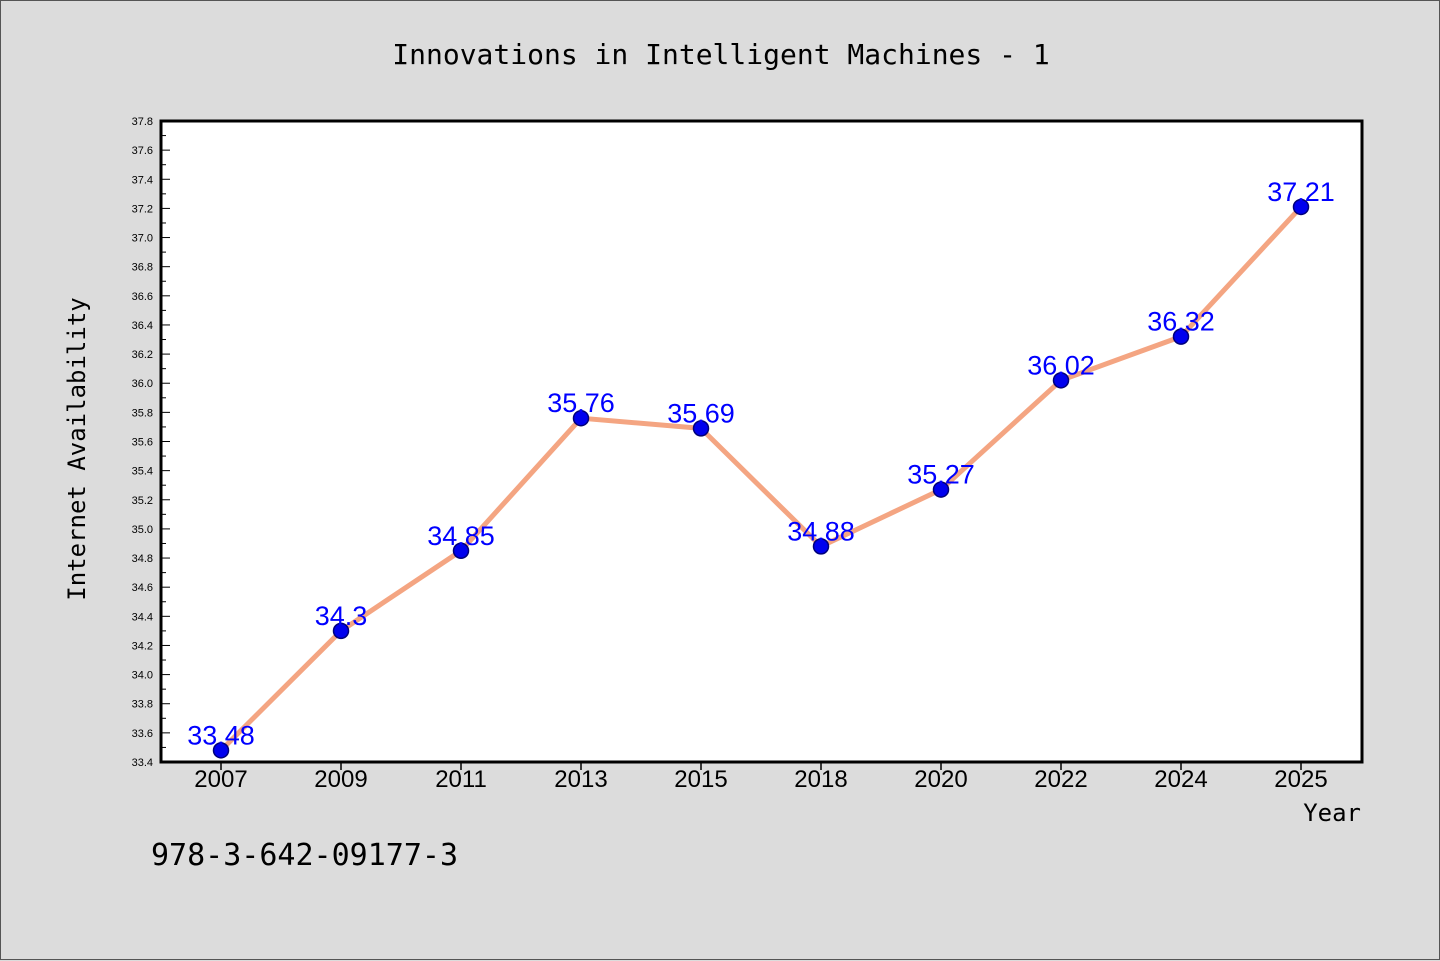 This screenshot has width=1440, height=961. What do you see at coordinates (142, 472) in the screenshot?
I see `y-tick-label: 35.4` at bounding box center [142, 472].